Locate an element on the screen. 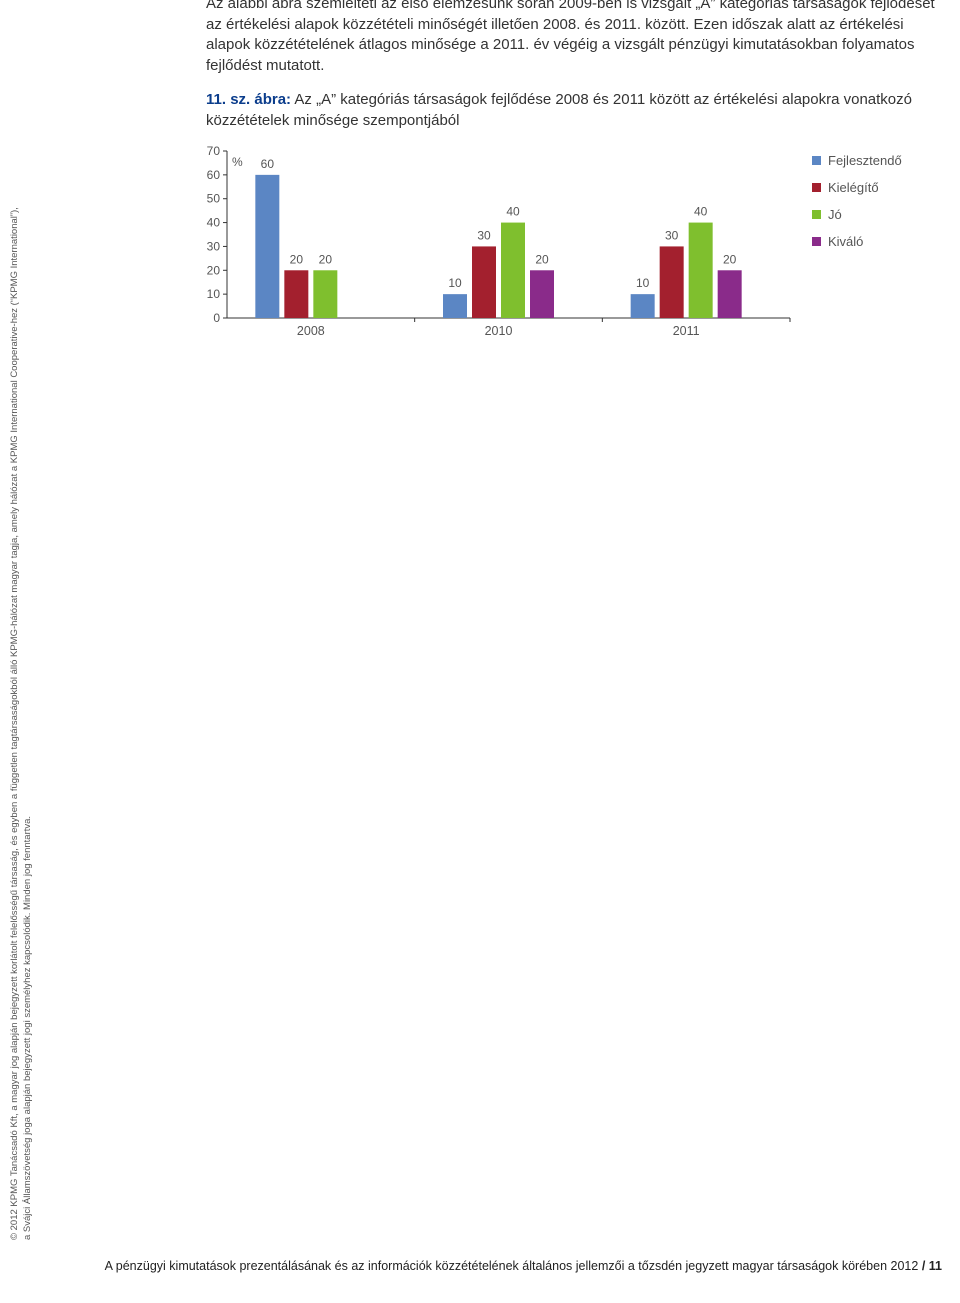  legend-item: Jó is located at coordinates (857, 214).